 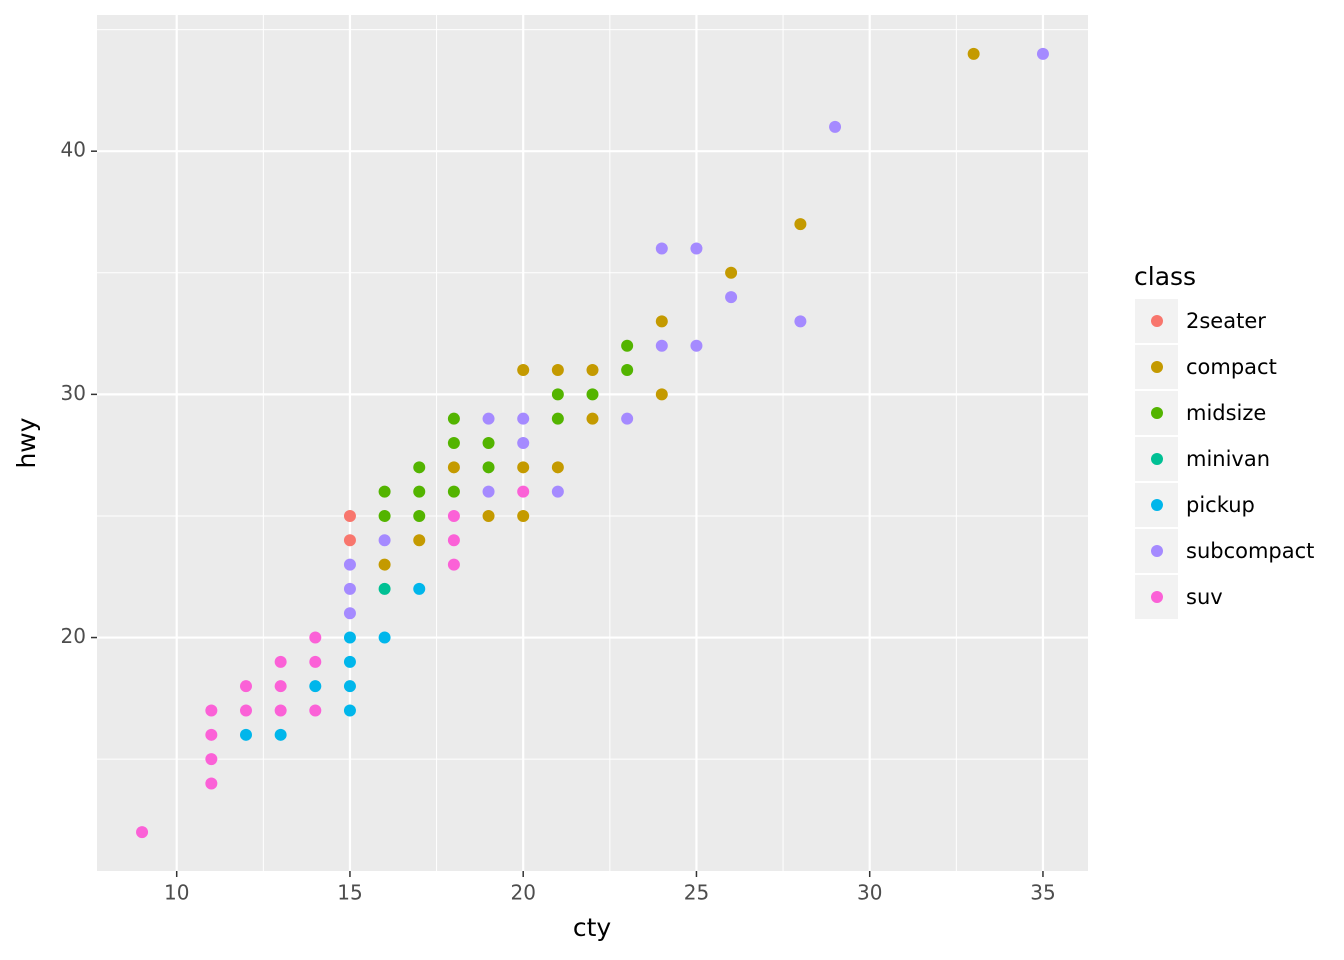 I want to click on y-tick-label: 20, so click(x=73, y=636).